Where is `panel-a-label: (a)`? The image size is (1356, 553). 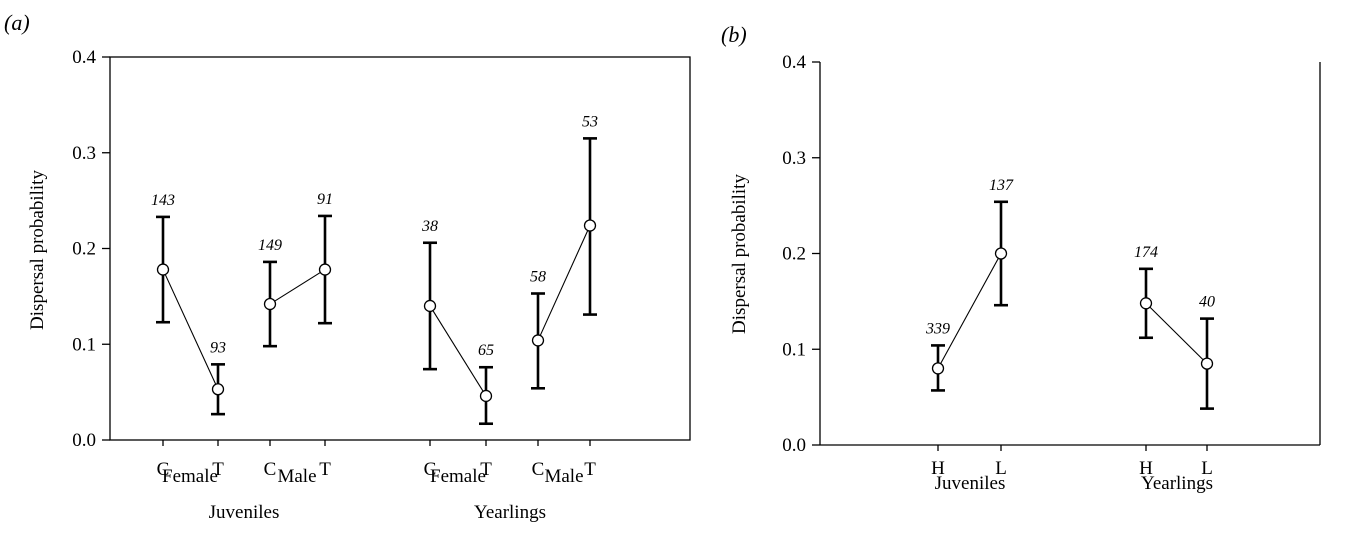
panel-a-label: (a) is located at coordinates (17, 22).